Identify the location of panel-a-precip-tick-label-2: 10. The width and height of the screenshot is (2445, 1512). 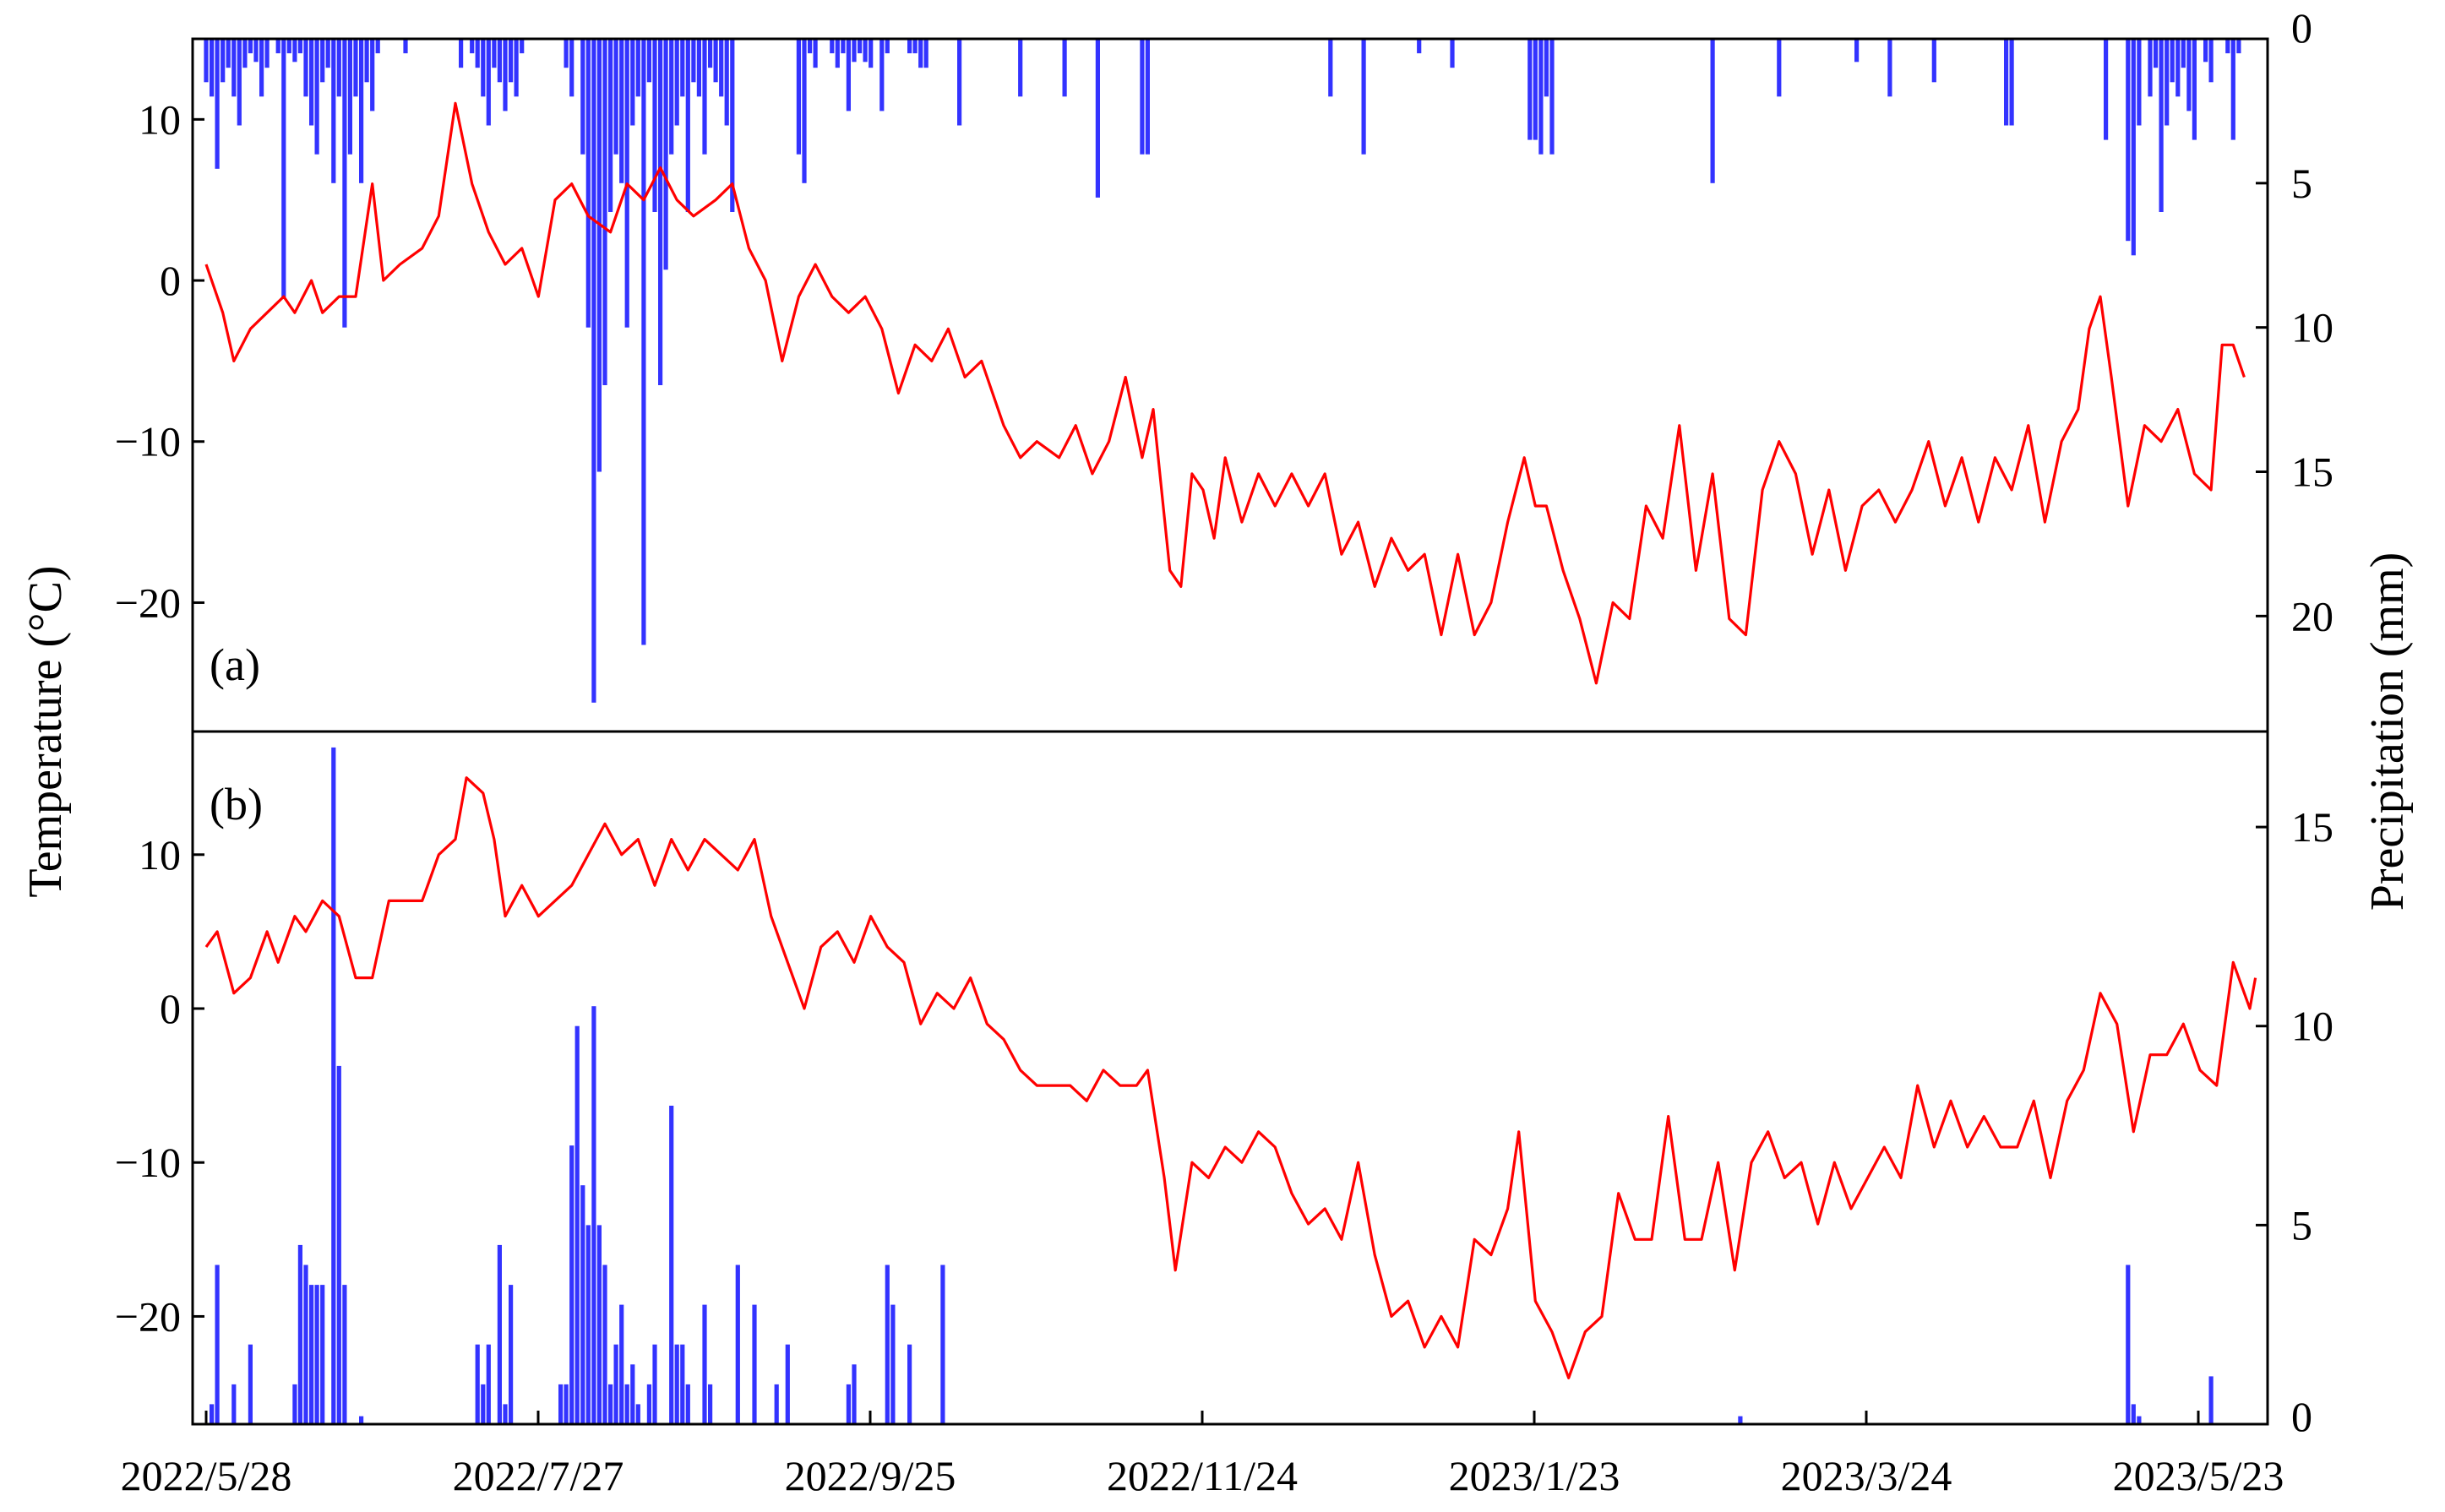
(2312, 328).